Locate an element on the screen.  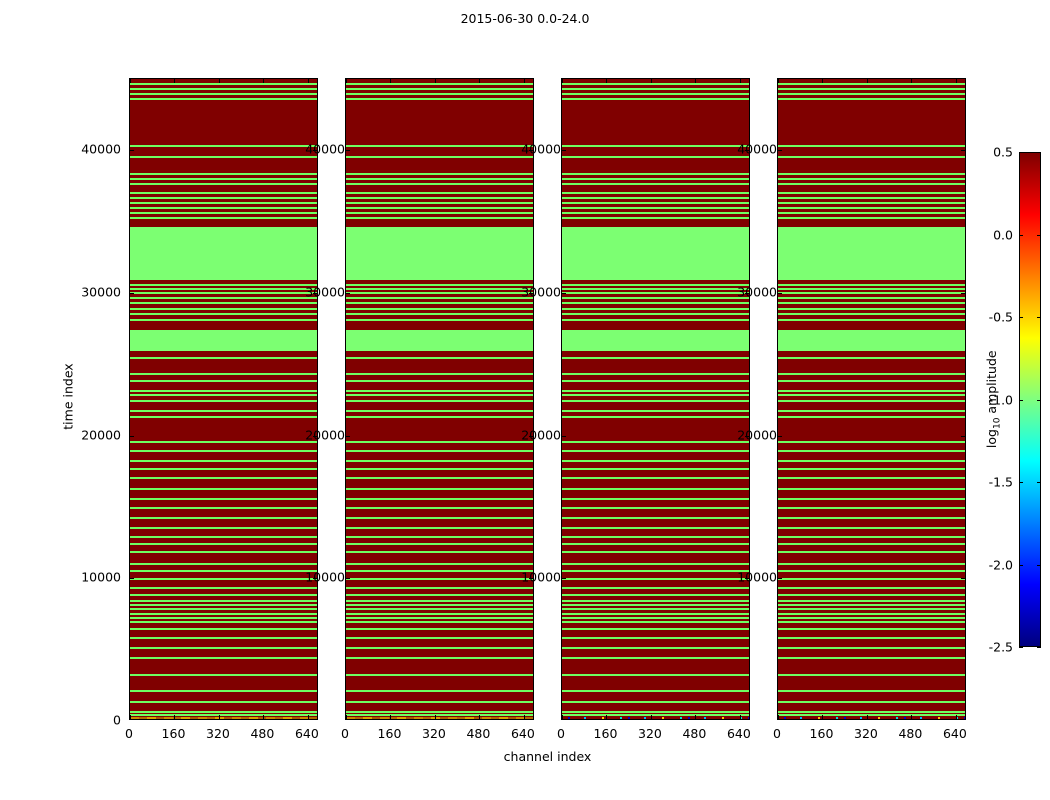
x-tick-label: 160 is located at coordinates (821, 733).